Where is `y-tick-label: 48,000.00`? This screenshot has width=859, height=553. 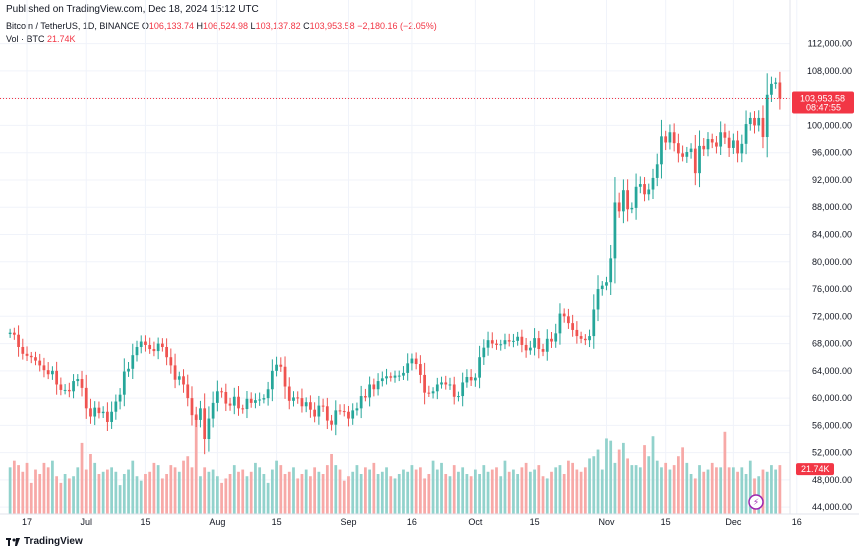
y-tick-label: 48,000.00 is located at coordinates (832, 480).